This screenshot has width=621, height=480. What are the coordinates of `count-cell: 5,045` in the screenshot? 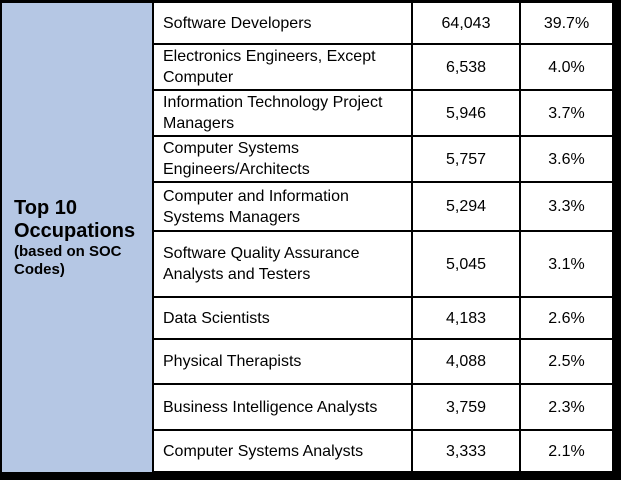 It's located at (466, 264).